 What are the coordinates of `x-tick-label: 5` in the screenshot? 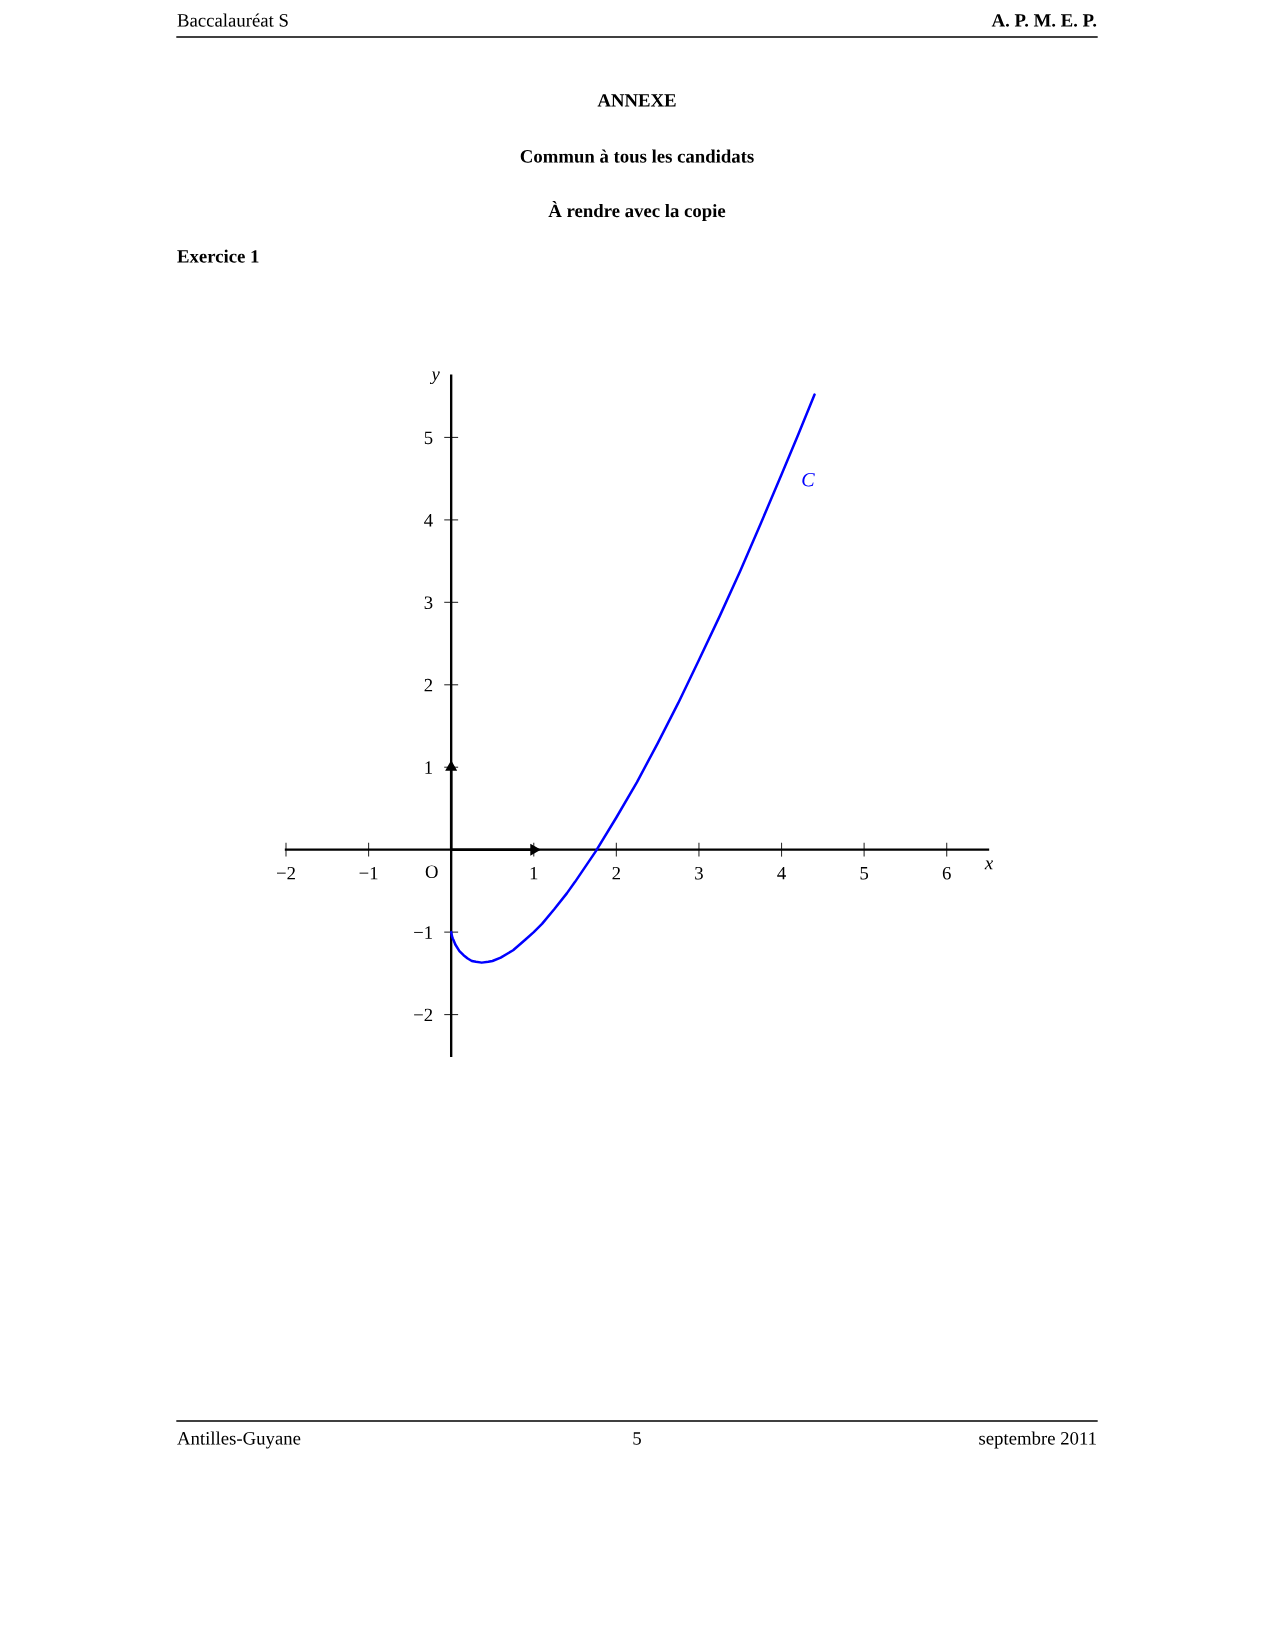 It's located at (864, 873).